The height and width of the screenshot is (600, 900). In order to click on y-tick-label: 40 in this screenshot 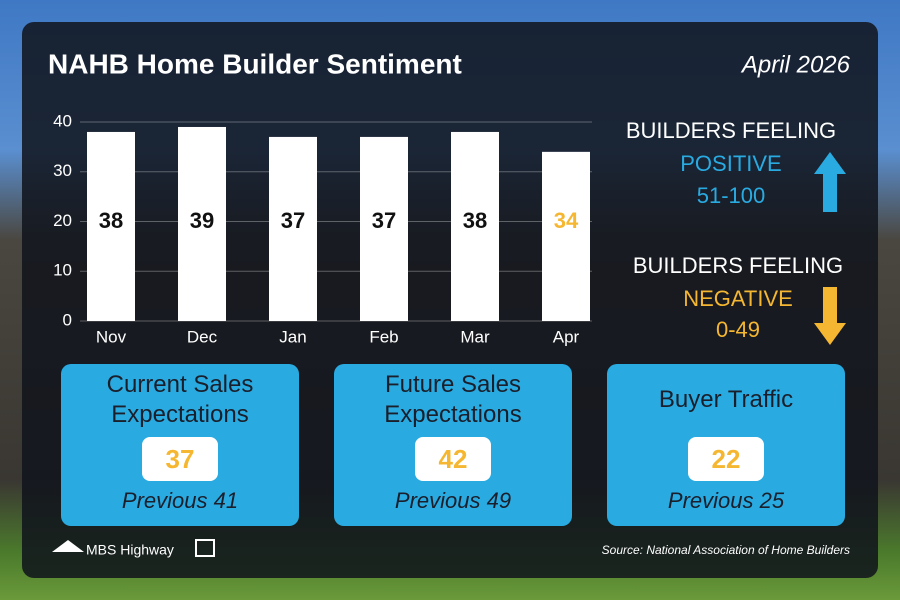, I will do `click(62, 120)`.